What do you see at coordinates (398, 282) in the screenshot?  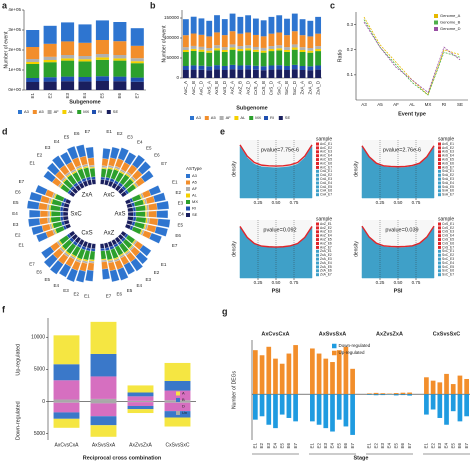 I see `x-tick-label: 0.50` at bounding box center [398, 282].